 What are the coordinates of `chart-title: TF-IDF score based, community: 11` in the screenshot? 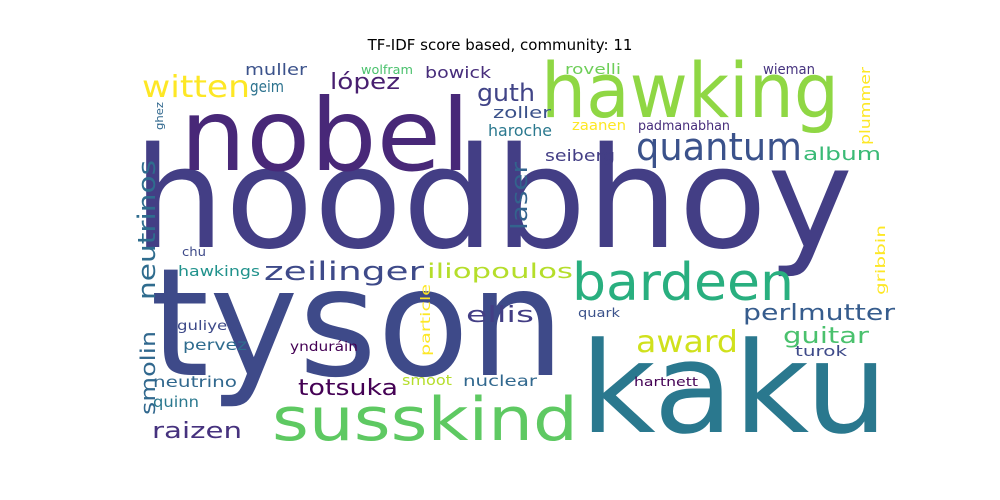 It's located at (500, 45).